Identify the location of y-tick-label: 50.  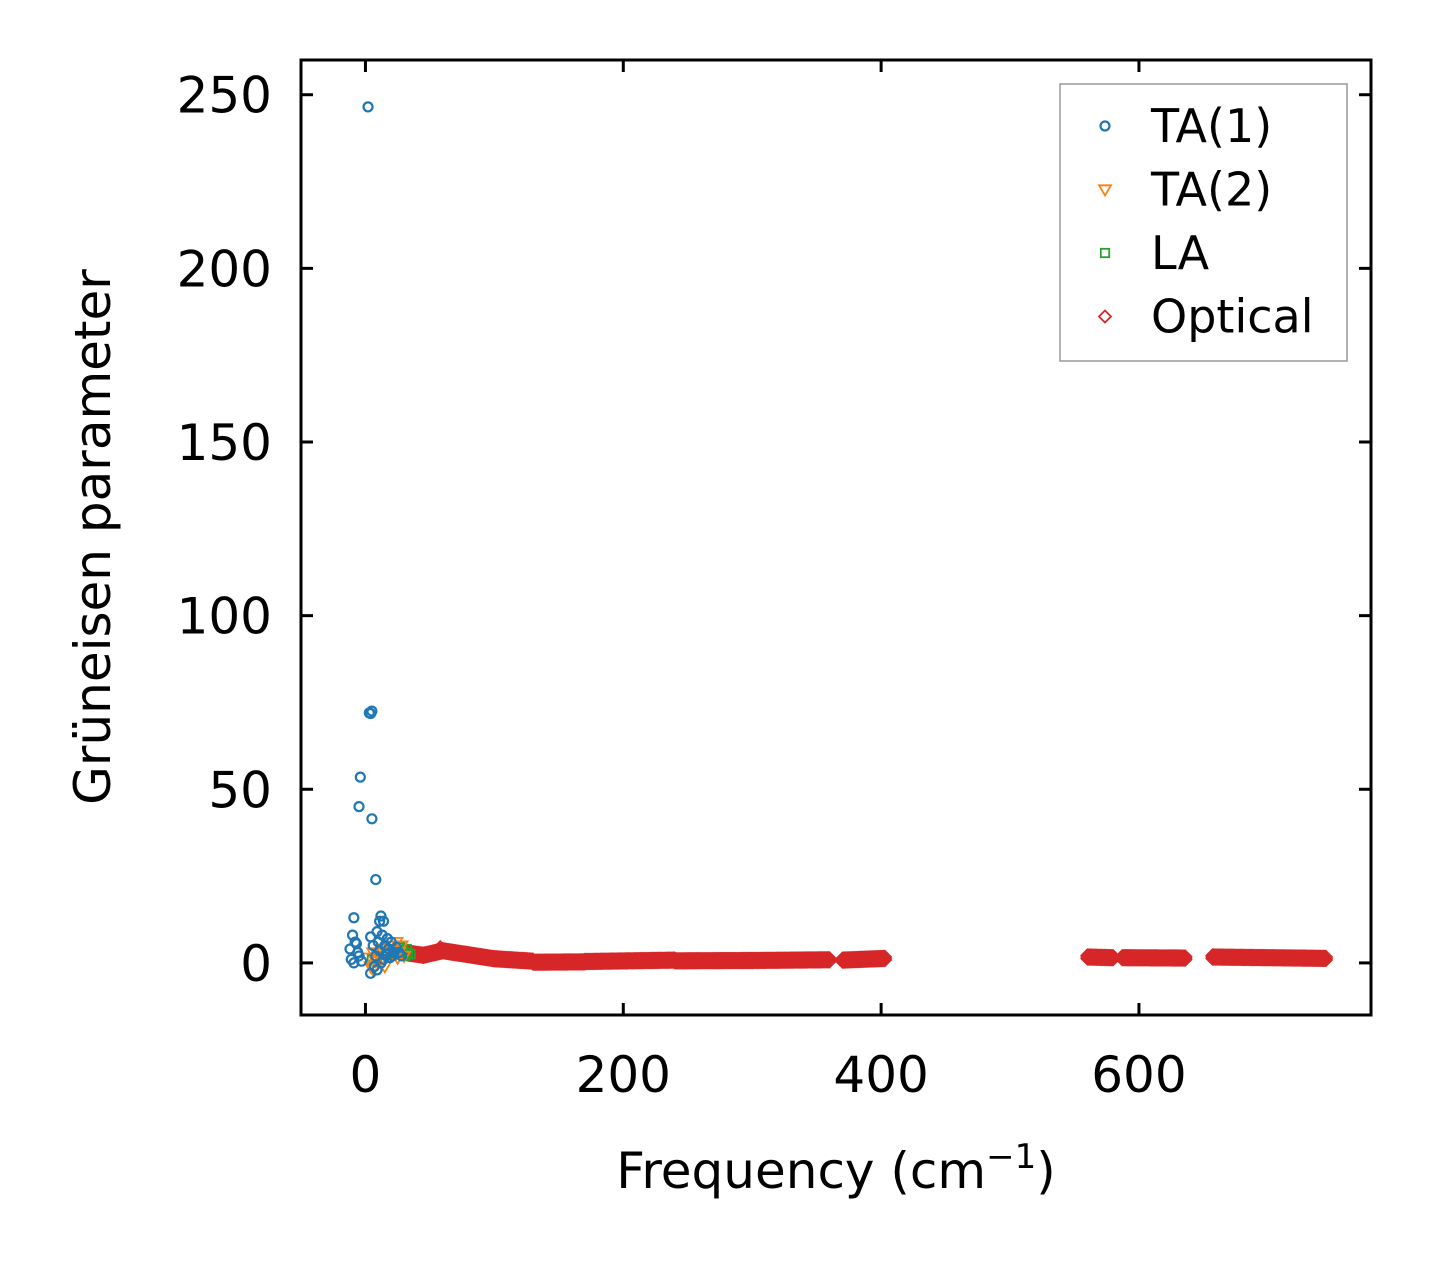
(240, 790).